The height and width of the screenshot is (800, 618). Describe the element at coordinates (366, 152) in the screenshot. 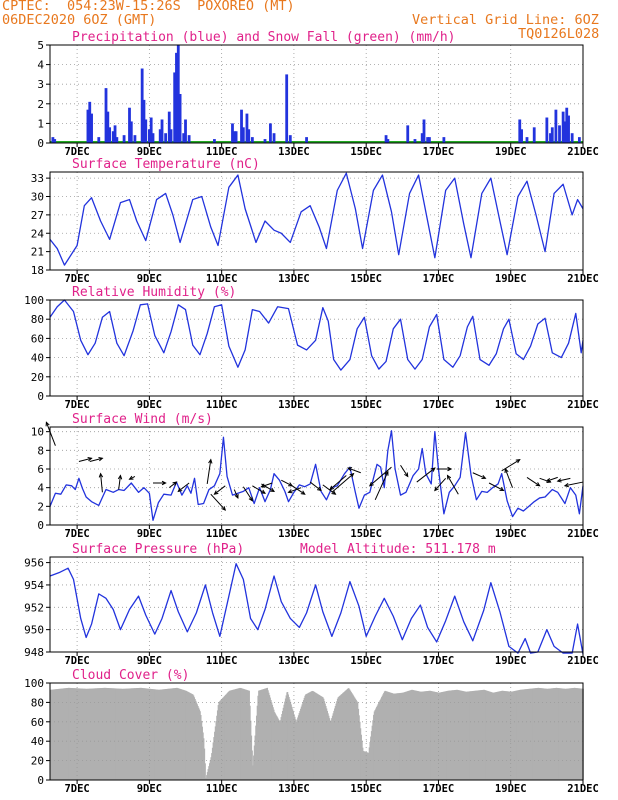

I see `x-tick-label: 15DEC` at that location.